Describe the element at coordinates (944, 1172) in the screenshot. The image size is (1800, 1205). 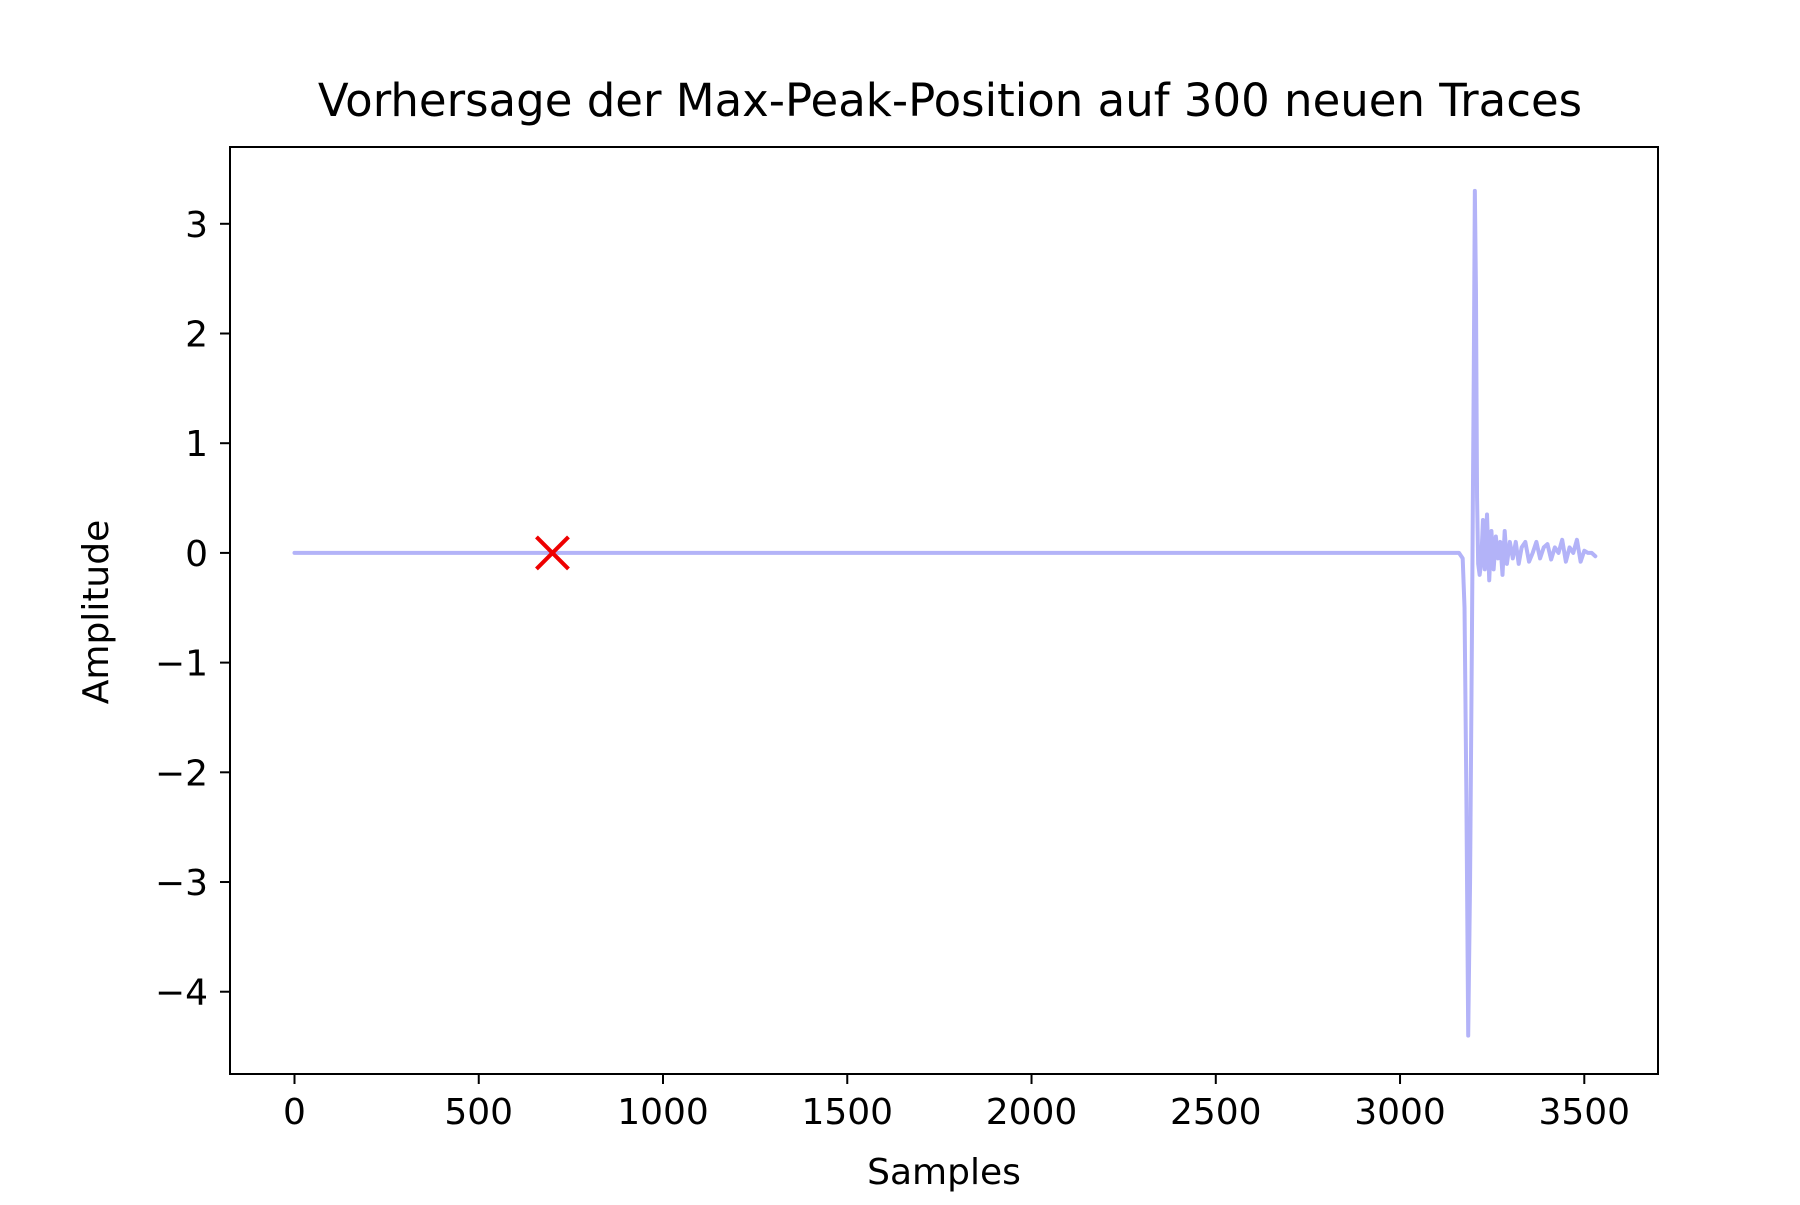
I see `x-axis-label: Samples` at that location.